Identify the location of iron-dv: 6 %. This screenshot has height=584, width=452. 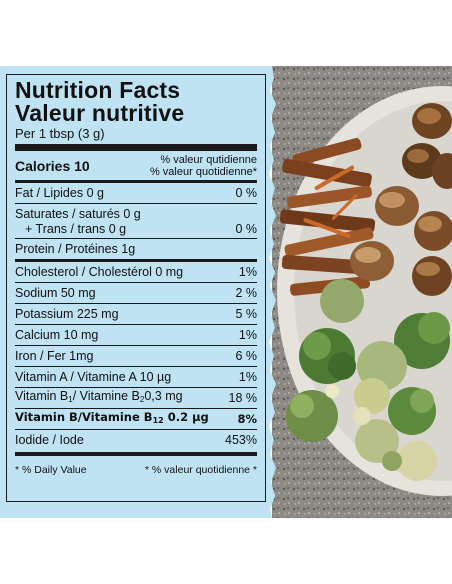
(246, 355).